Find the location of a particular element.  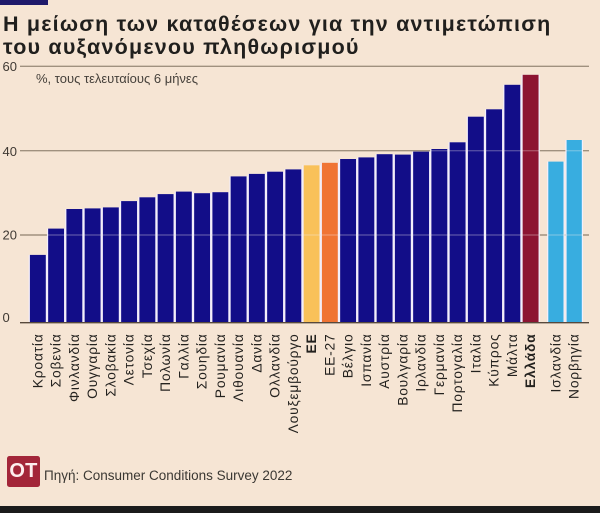

svg-text: Κροατία is located at coordinates (37, 361).